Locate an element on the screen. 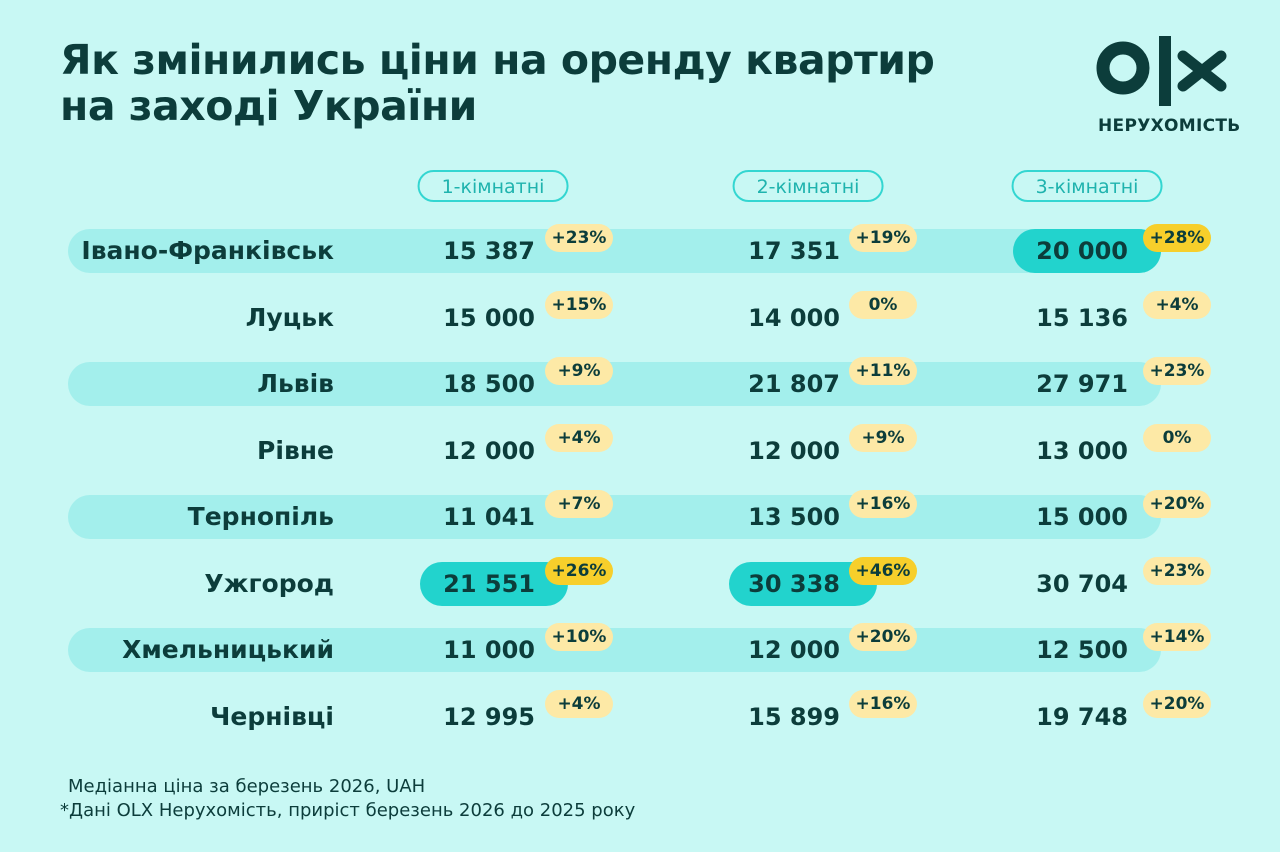 The width and height of the screenshot is (1280, 852). price: 20 000 is located at coordinates (1082, 251).